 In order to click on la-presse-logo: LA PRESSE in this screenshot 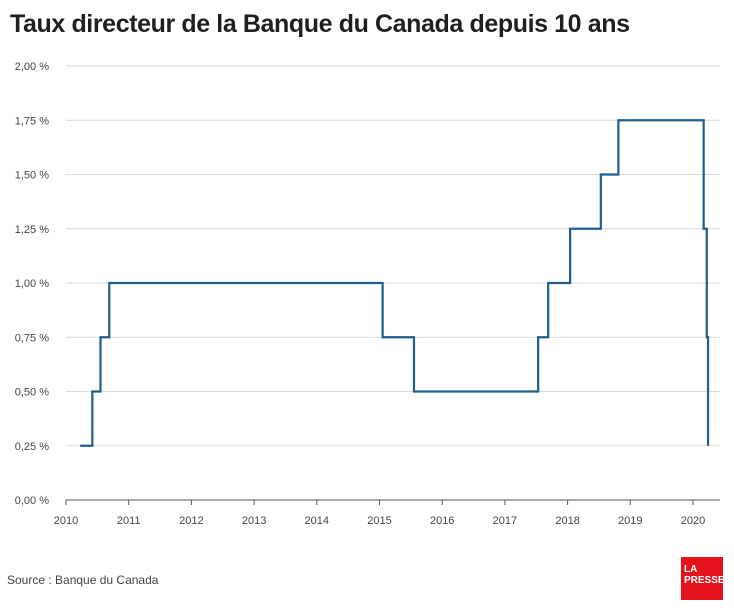, I will do `click(703, 578)`.